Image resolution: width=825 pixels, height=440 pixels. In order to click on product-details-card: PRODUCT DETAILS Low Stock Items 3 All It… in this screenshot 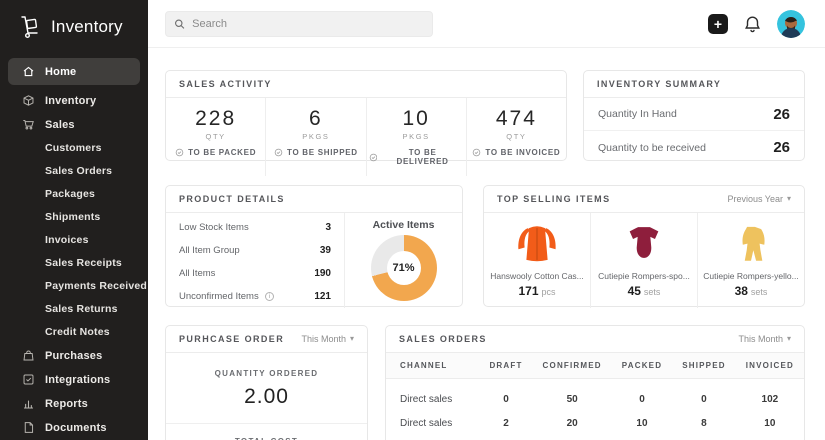, I will do `click(314, 246)`.